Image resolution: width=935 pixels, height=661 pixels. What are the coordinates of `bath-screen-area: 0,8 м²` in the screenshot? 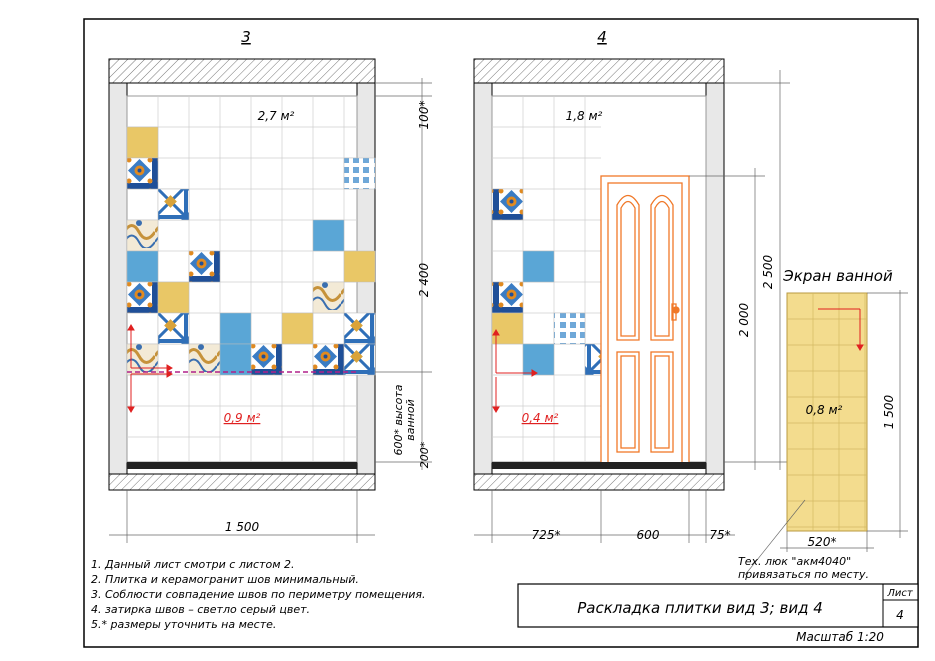 It's located at (824, 410).